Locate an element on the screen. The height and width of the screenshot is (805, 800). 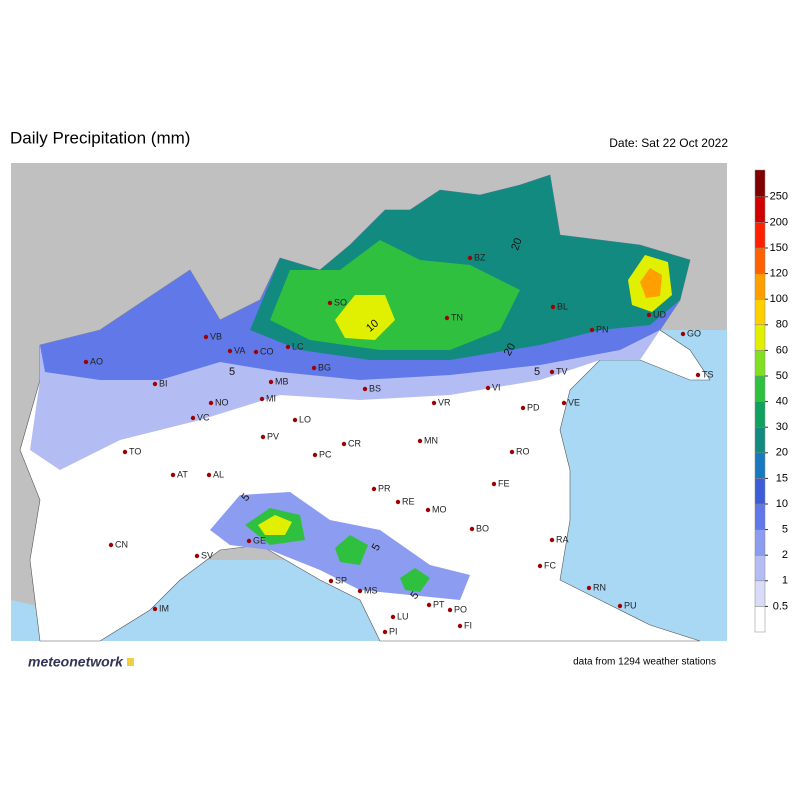
city-label: SP is located at coordinates (341, 580).